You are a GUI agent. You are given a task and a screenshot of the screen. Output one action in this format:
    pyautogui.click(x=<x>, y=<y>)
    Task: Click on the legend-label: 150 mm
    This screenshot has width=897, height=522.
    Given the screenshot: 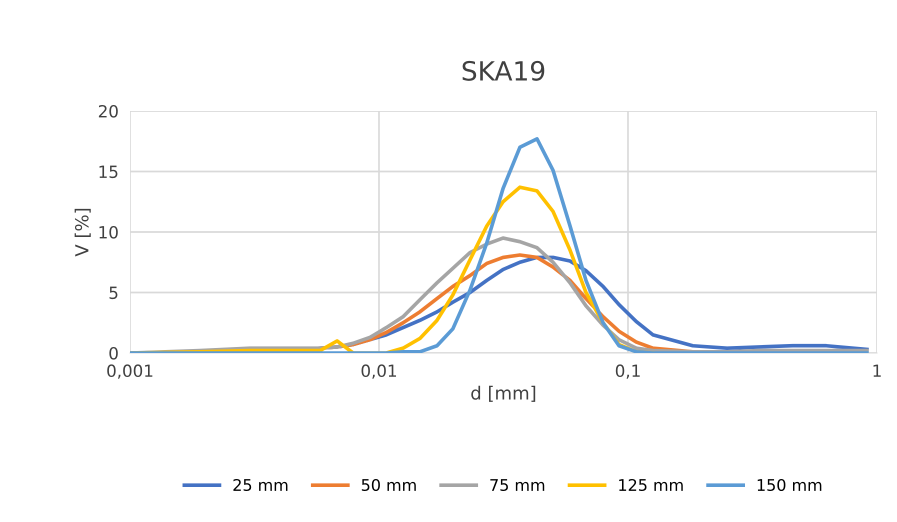 What is the action you would take?
    pyautogui.click(x=790, y=485)
    